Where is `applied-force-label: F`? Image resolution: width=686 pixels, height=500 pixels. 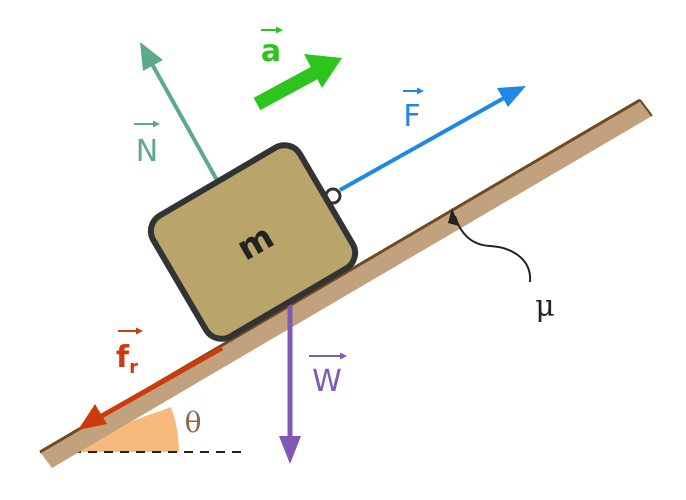
applied-force-label: F is located at coordinates (411, 116).